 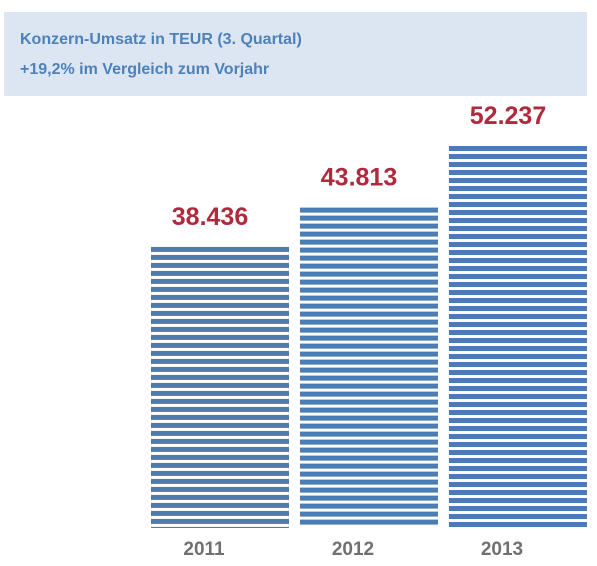 What do you see at coordinates (502, 549) in the screenshot?
I see `category-label-2013: 2013` at bounding box center [502, 549].